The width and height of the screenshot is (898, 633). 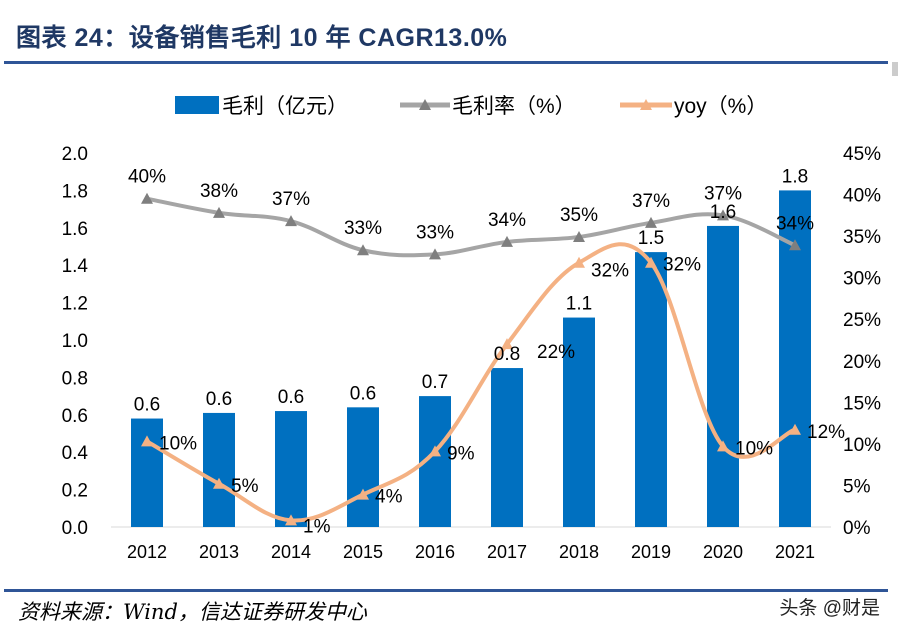 I want to click on left-axis-tick-label: 0.0, so click(x=75, y=528).